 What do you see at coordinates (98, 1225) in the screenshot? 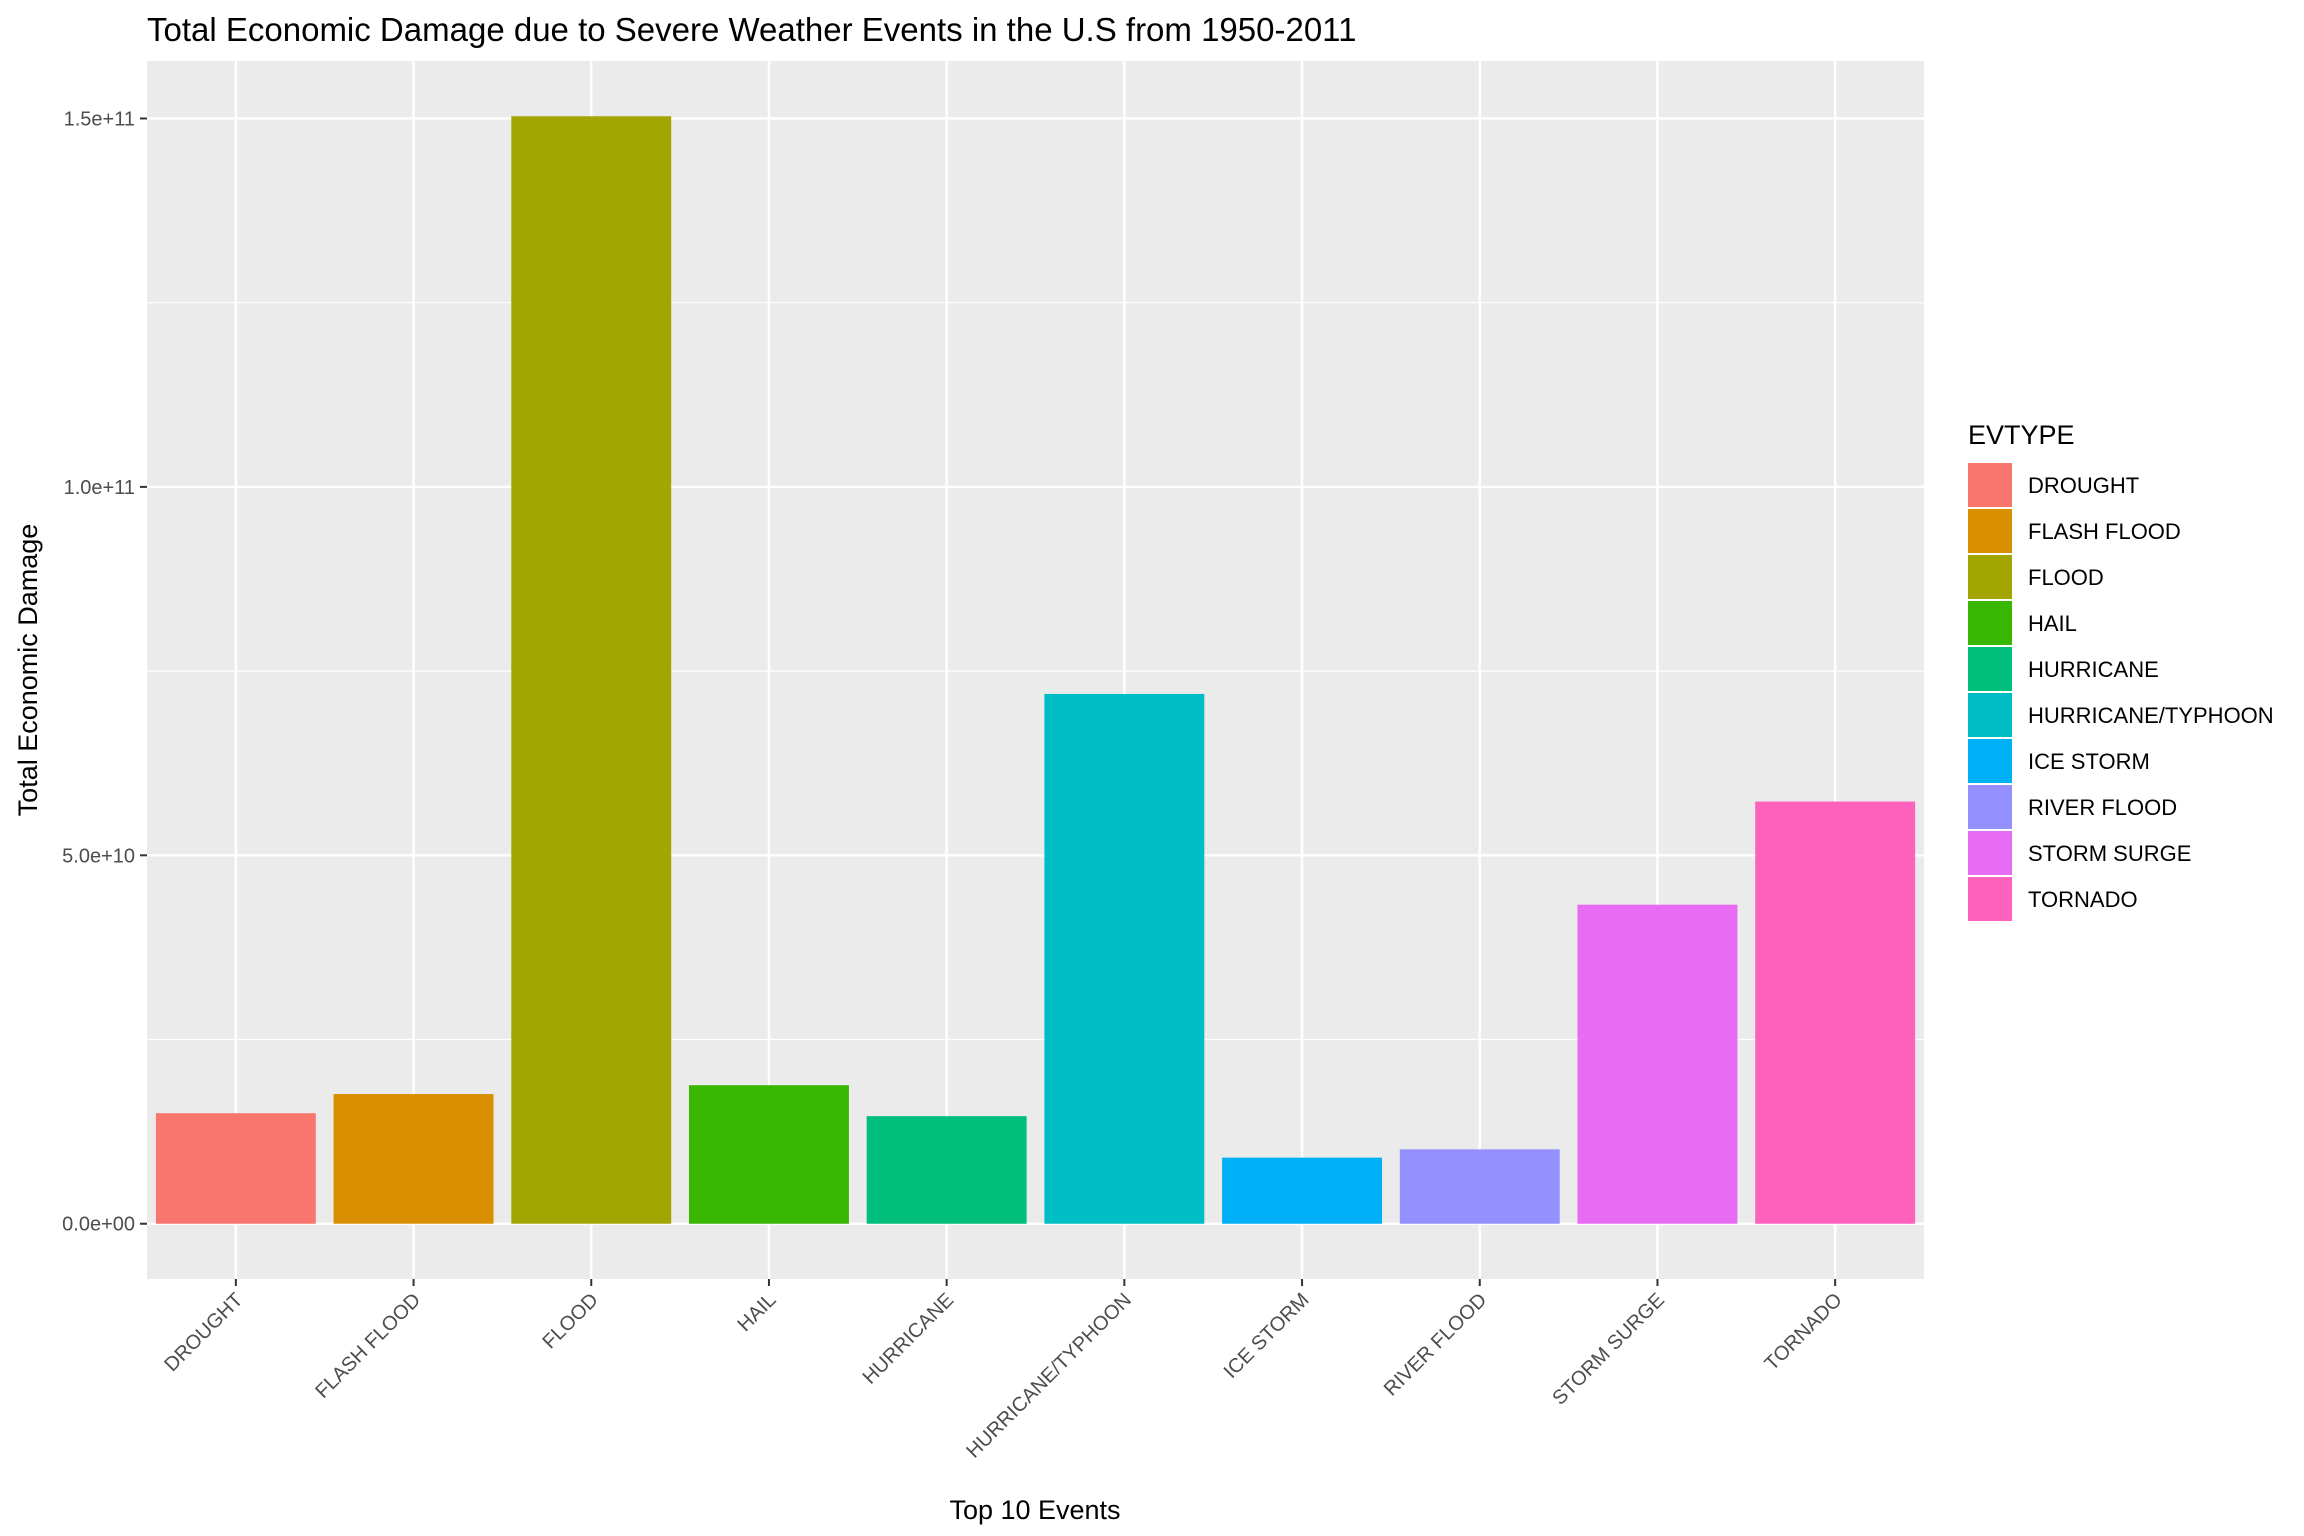
I see `y-tick-label: 0.0e+00` at bounding box center [98, 1225].